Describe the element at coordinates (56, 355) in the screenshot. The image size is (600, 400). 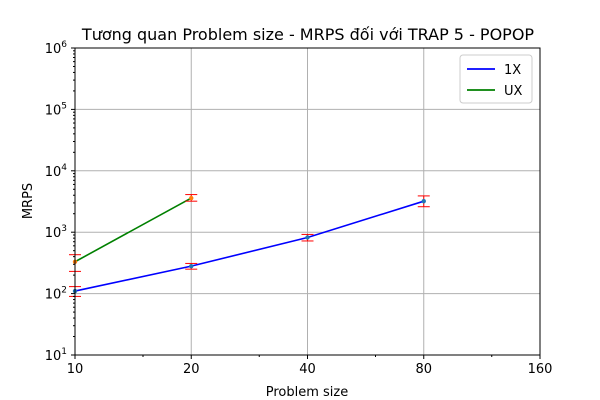
I see `y-tick-label: 10¹` at that location.